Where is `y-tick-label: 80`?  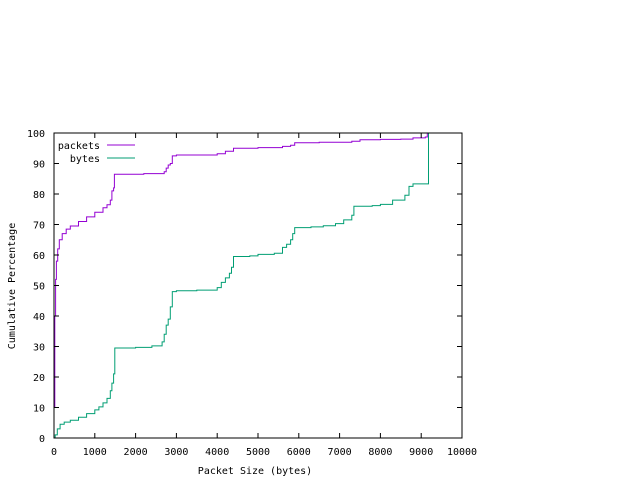
y-tick-label: 80 is located at coordinates (39, 195).